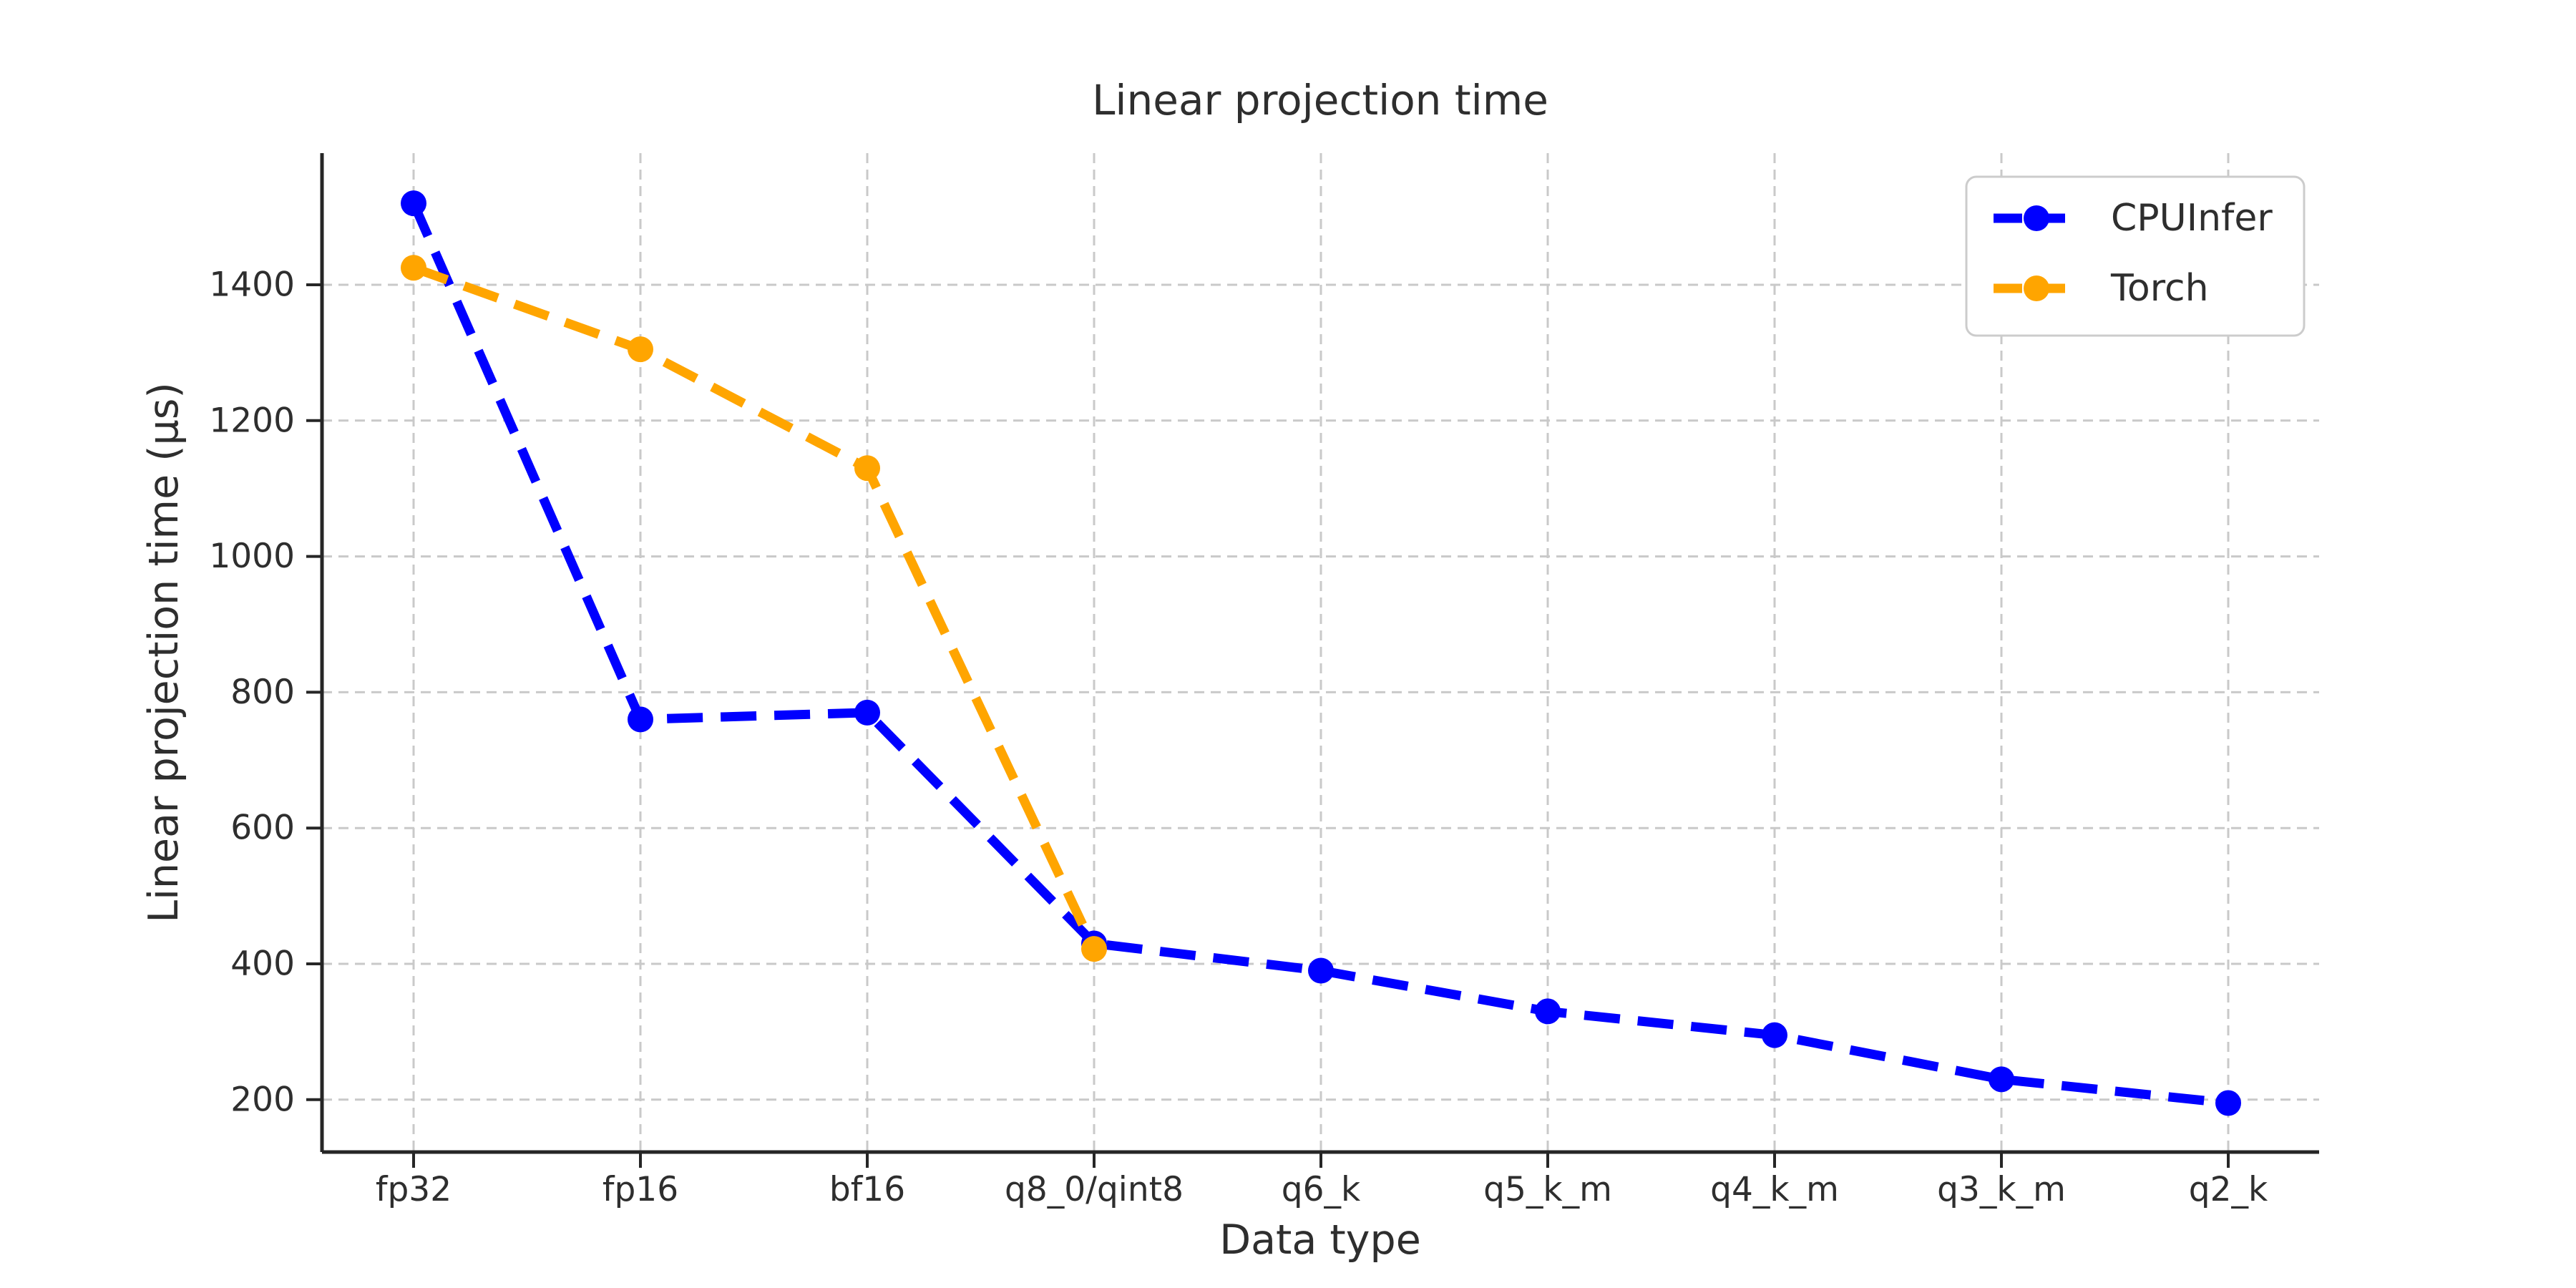  What do you see at coordinates (754, 607) in the screenshot?
I see `series-line-torch` at bounding box center [754, 607].